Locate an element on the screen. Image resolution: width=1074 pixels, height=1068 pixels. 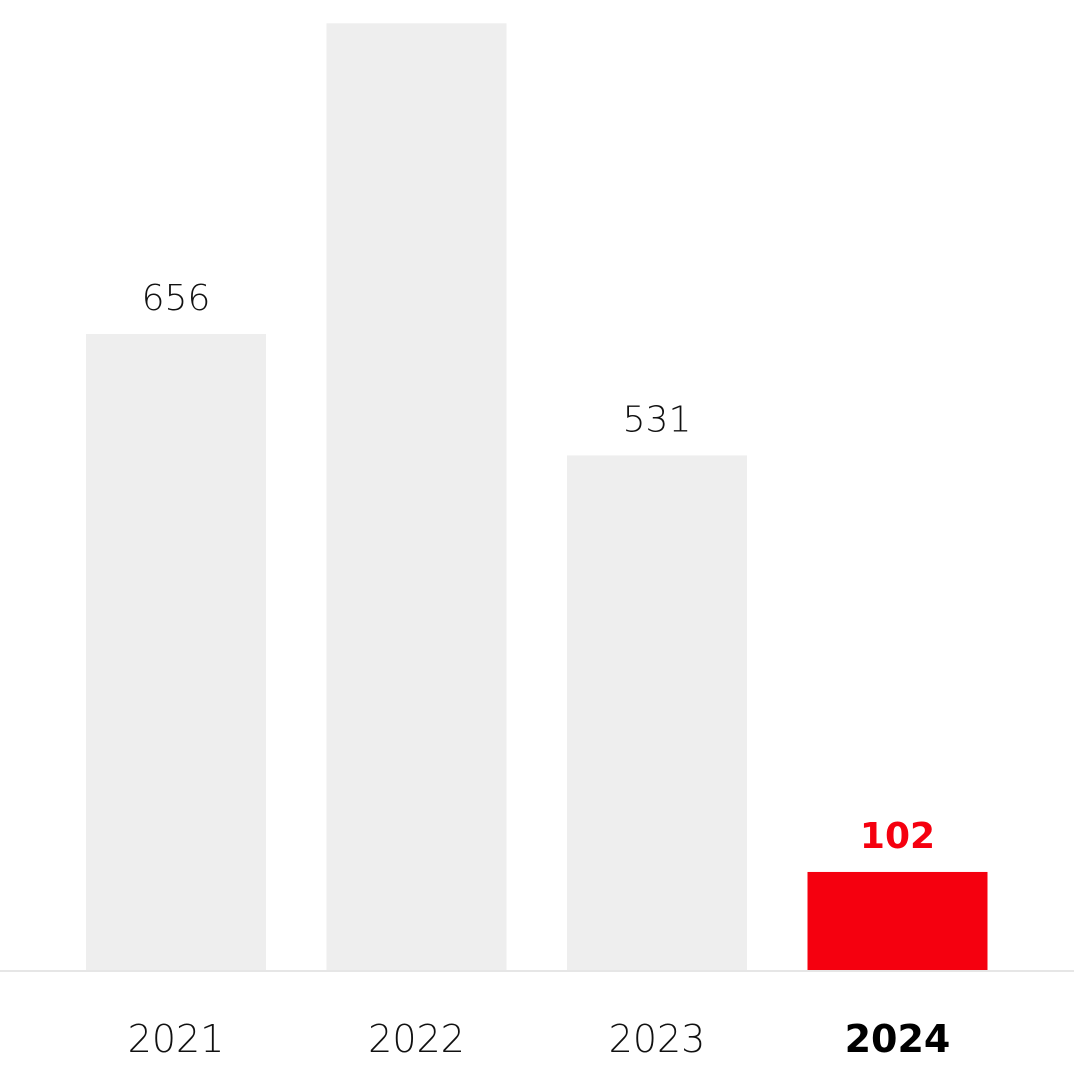
bar-2021 is located at coordinates (176, 652).